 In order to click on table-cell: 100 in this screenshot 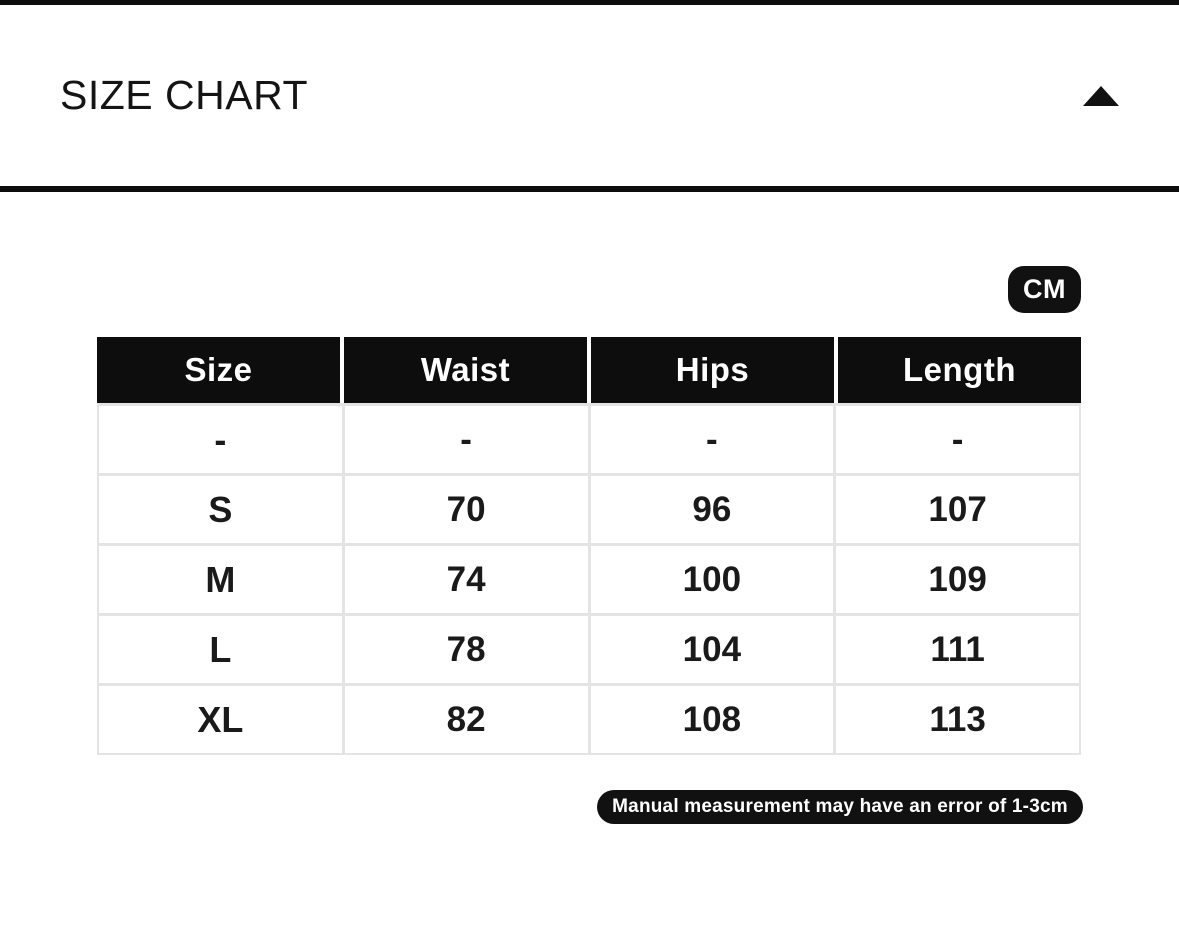, I will do `click(712, 579)`.